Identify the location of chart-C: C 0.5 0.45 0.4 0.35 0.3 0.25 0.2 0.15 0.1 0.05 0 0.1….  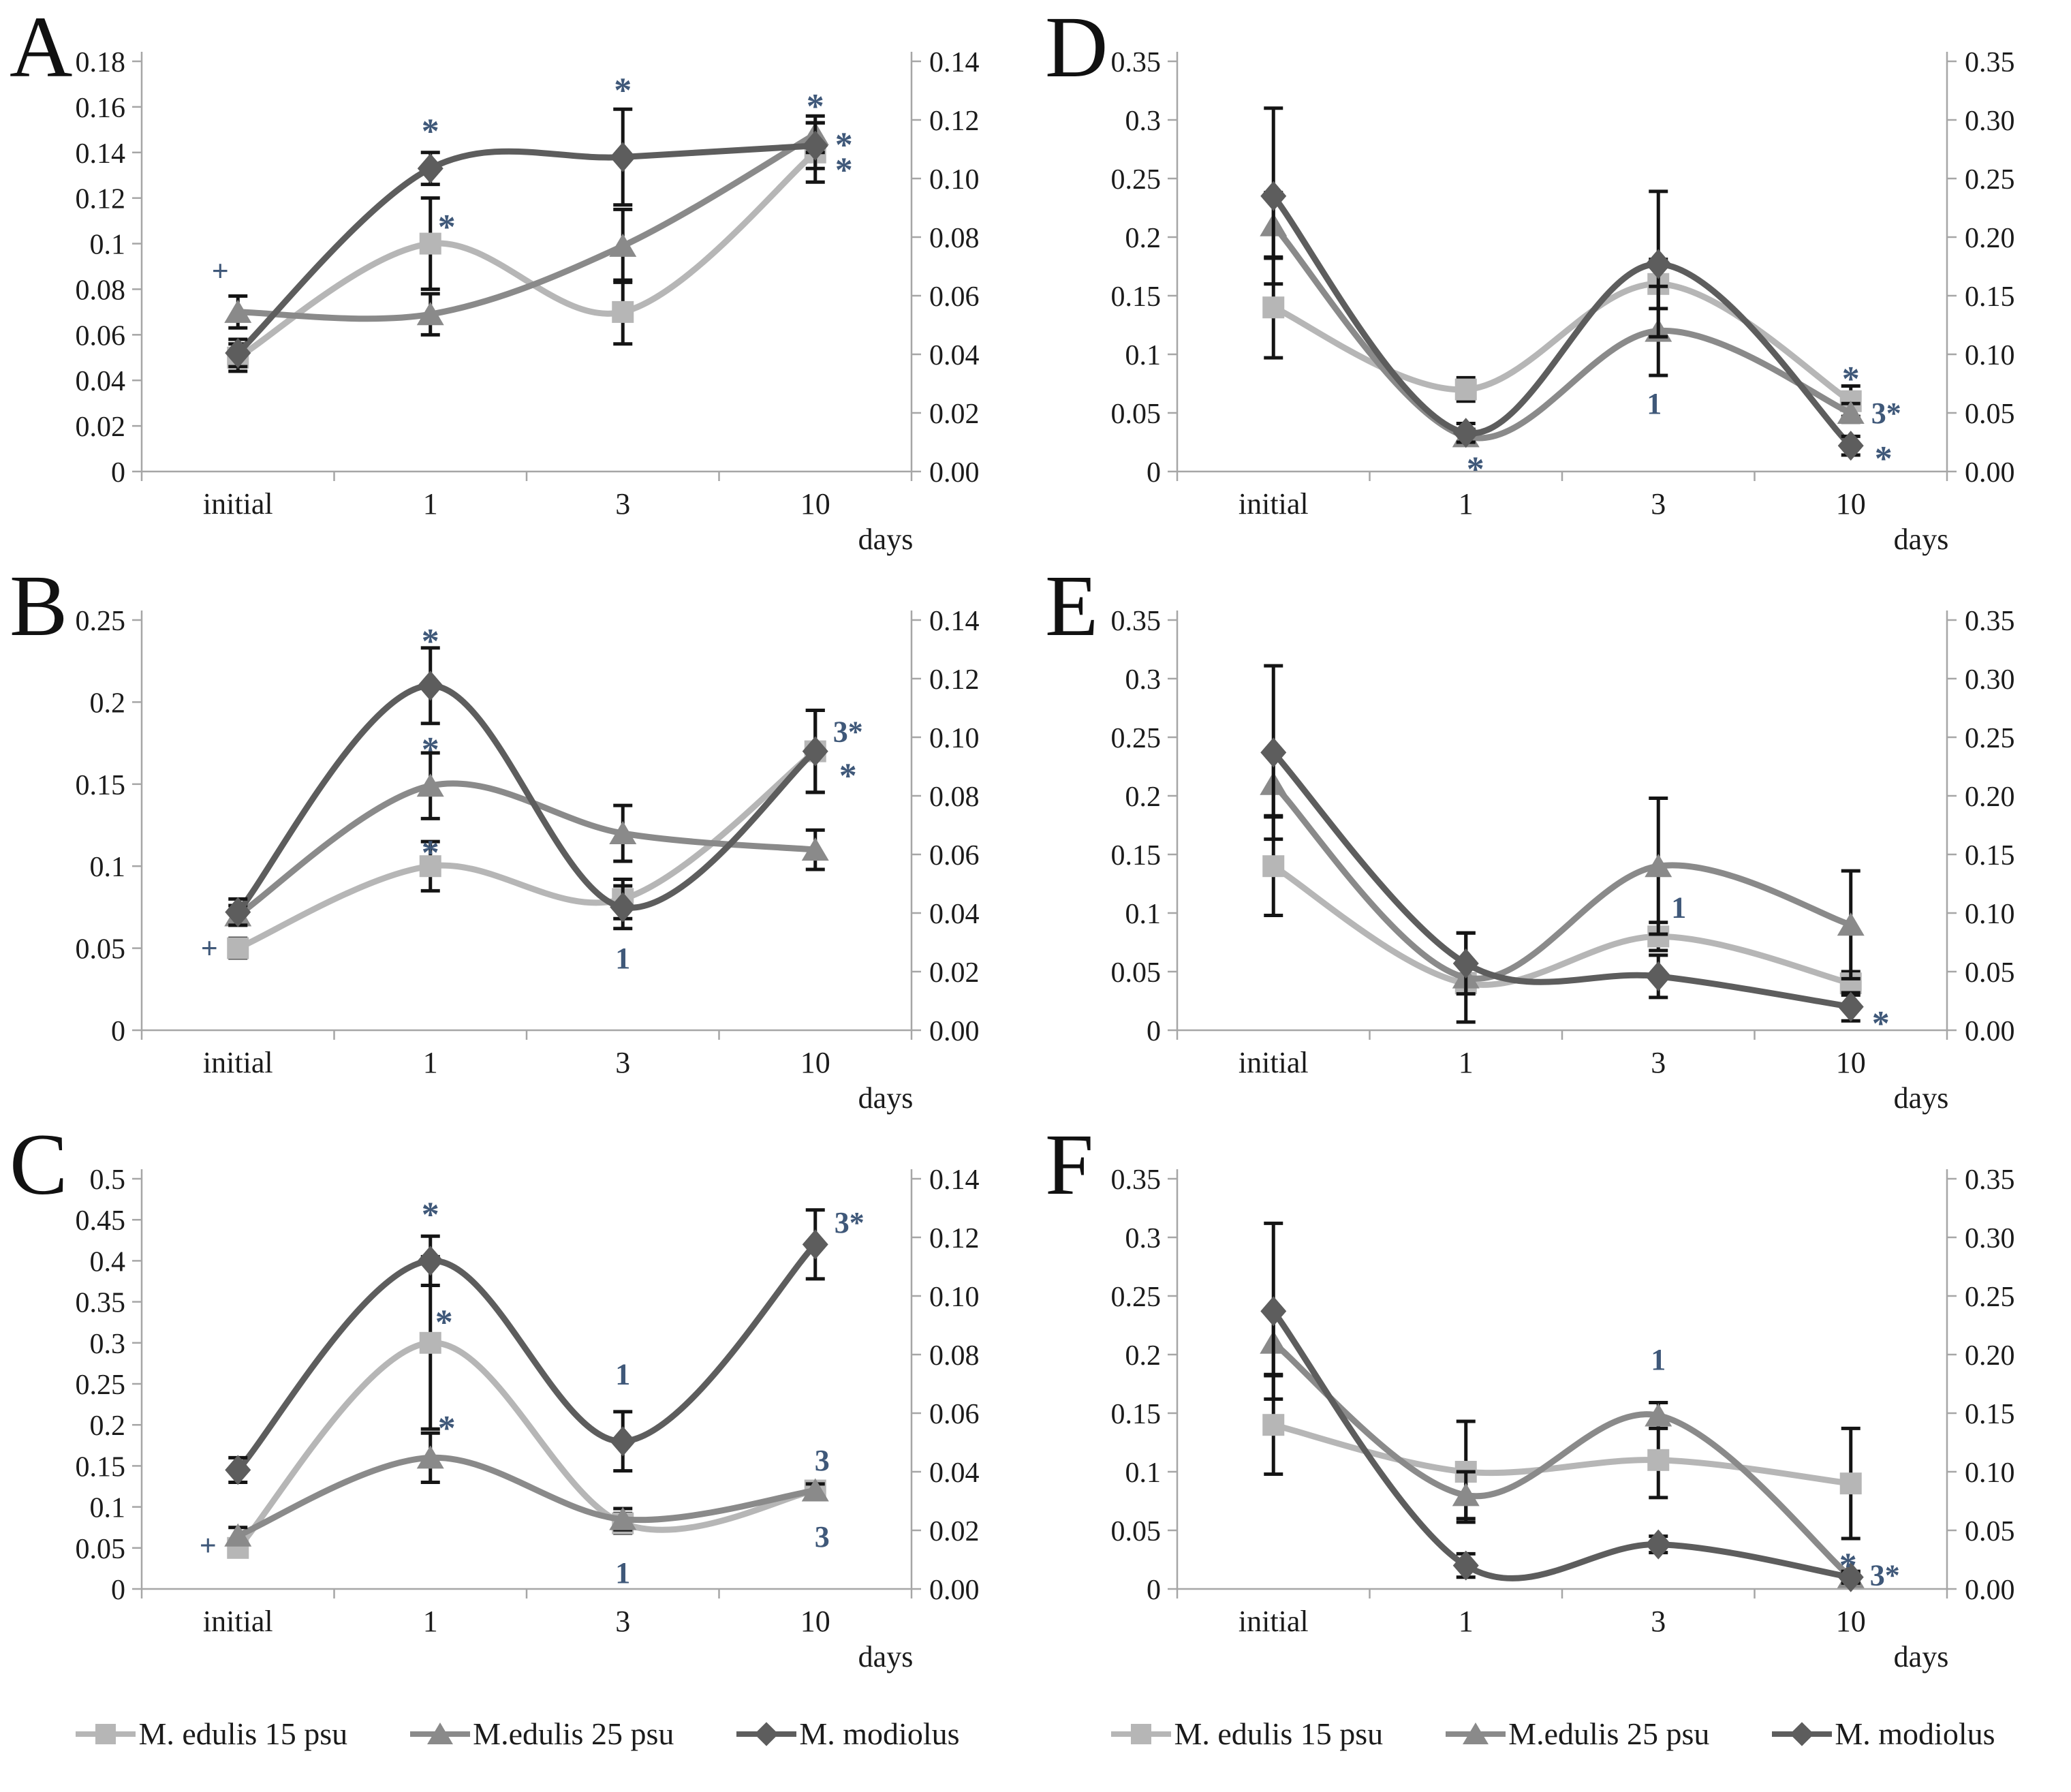
(495, 1394).